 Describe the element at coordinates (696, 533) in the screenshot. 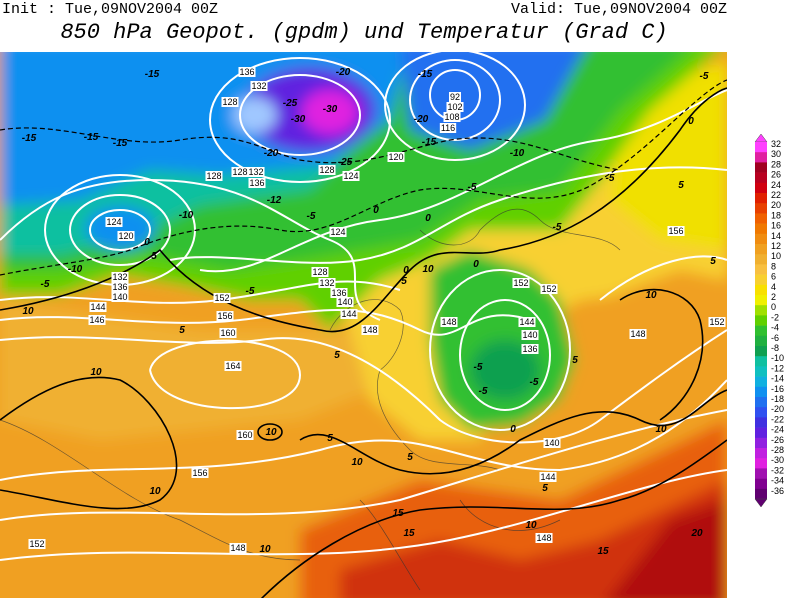

I see `temperature-label: 20` at that location.